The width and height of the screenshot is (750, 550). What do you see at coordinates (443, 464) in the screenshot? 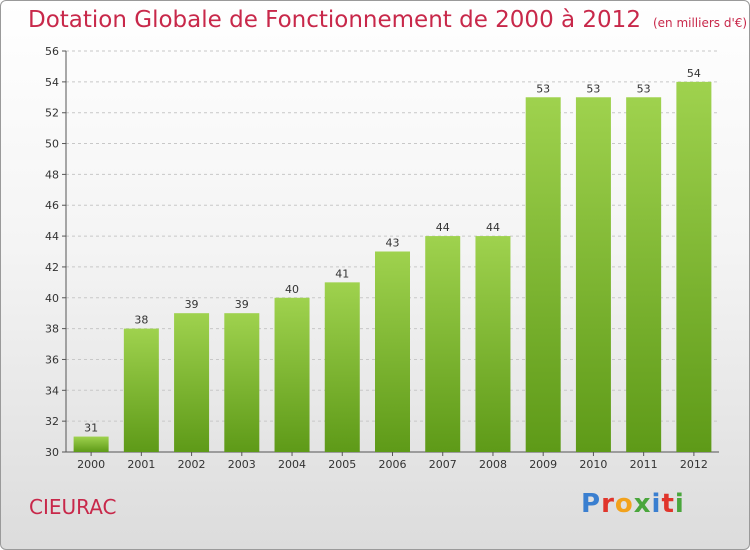
I see `x-tick-label: 2007` at bounding box center [443, 464].